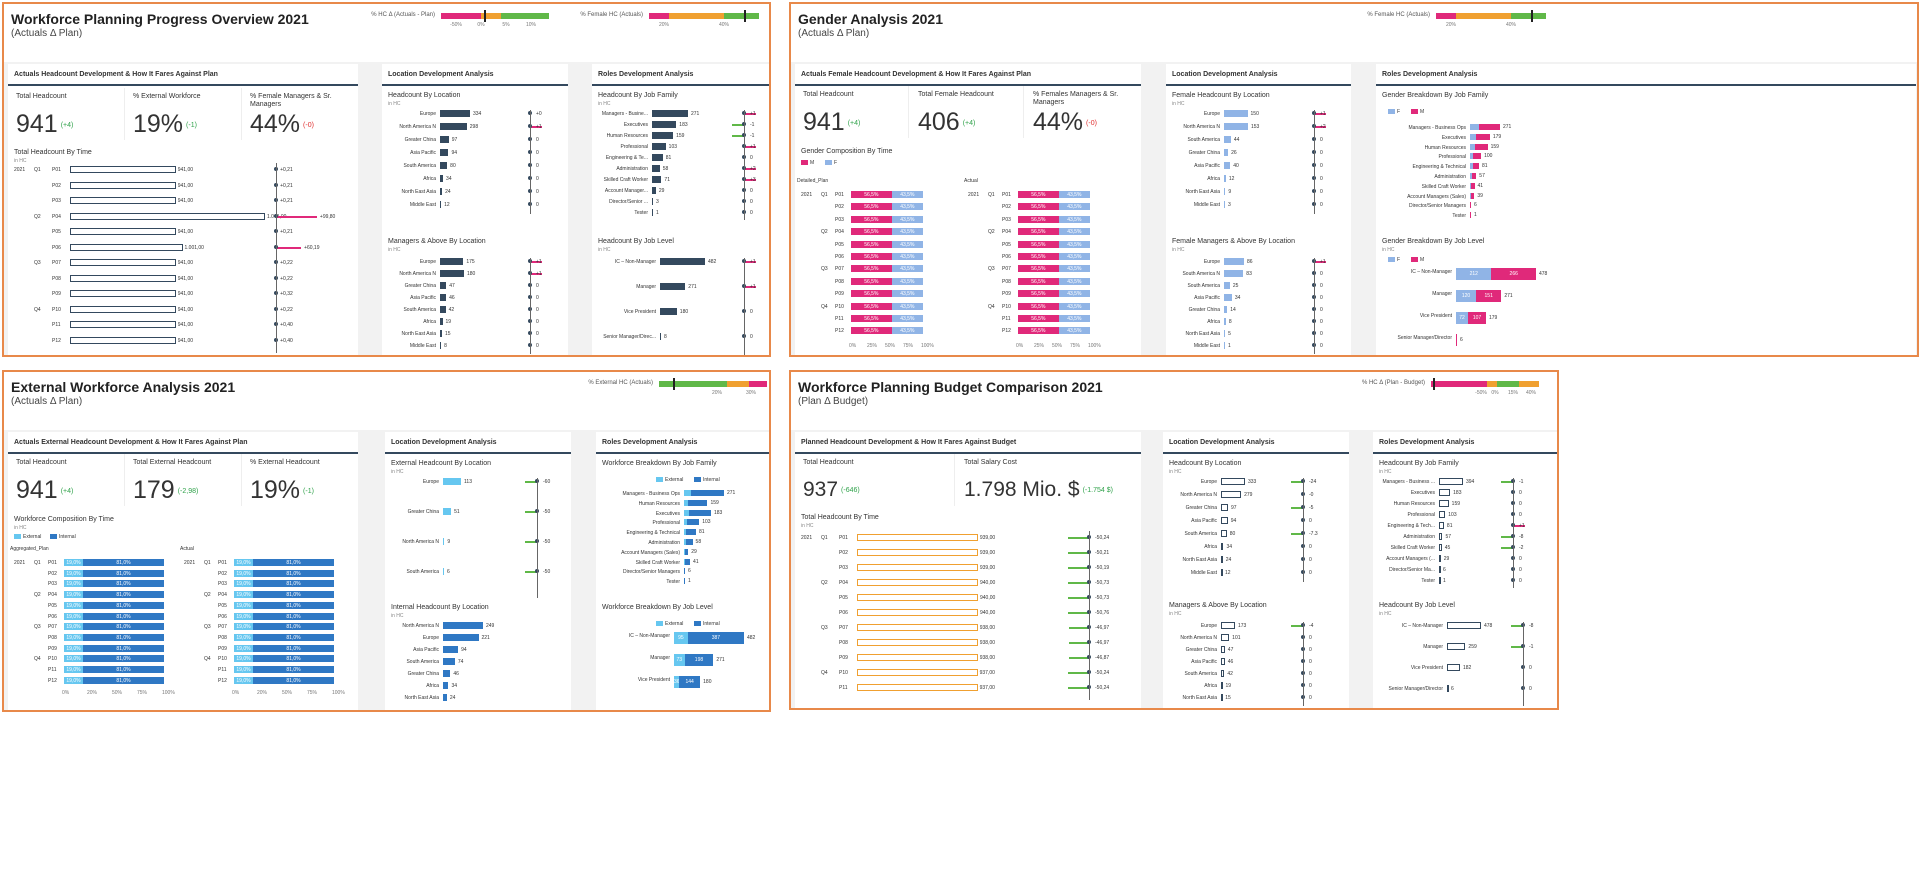 This screenshot has height=884, width=1920. What do you see at coordinates (423, 674) in the screenshot?
I see `row-label: Greater China` at bounding box center [423, 674].